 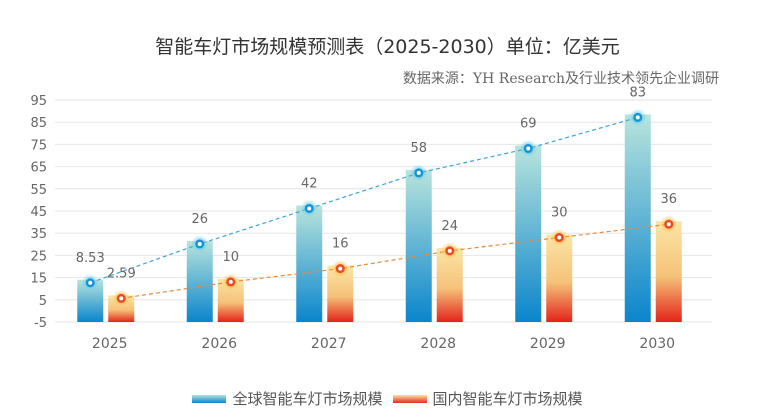 What do you see at coordinates (38, 212) in the screenshot?
I see `y-tick-label: 45` at bounding box center [38, 212].